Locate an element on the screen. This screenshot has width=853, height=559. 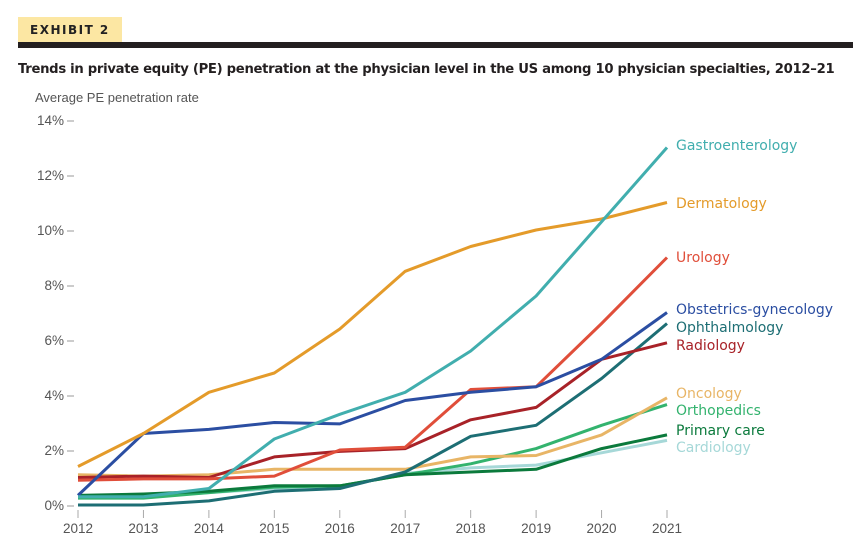
y-tick-label: 12% is located at coordinates (50, 175).